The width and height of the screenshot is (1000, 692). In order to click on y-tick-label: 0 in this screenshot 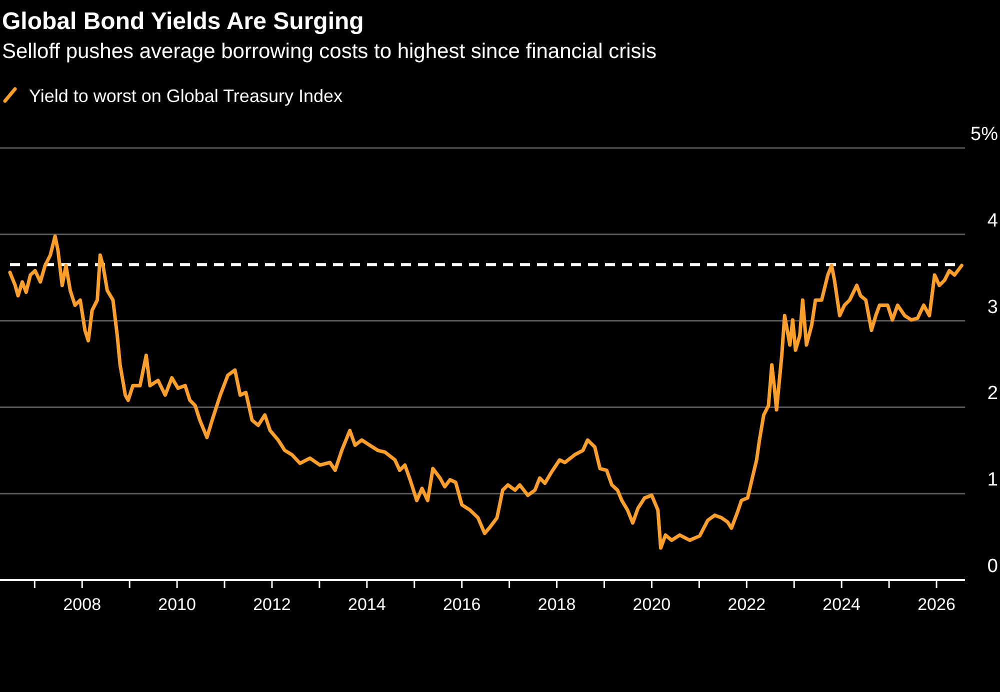, I will do `click(992, 566)`.